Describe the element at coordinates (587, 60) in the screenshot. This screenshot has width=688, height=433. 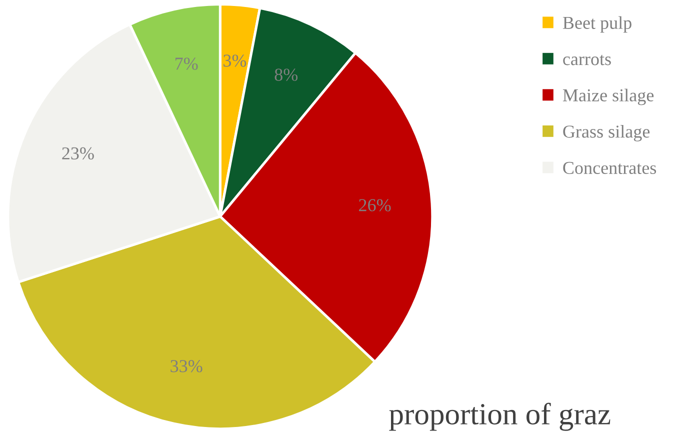
I see `legend-label: carrots` at that location.